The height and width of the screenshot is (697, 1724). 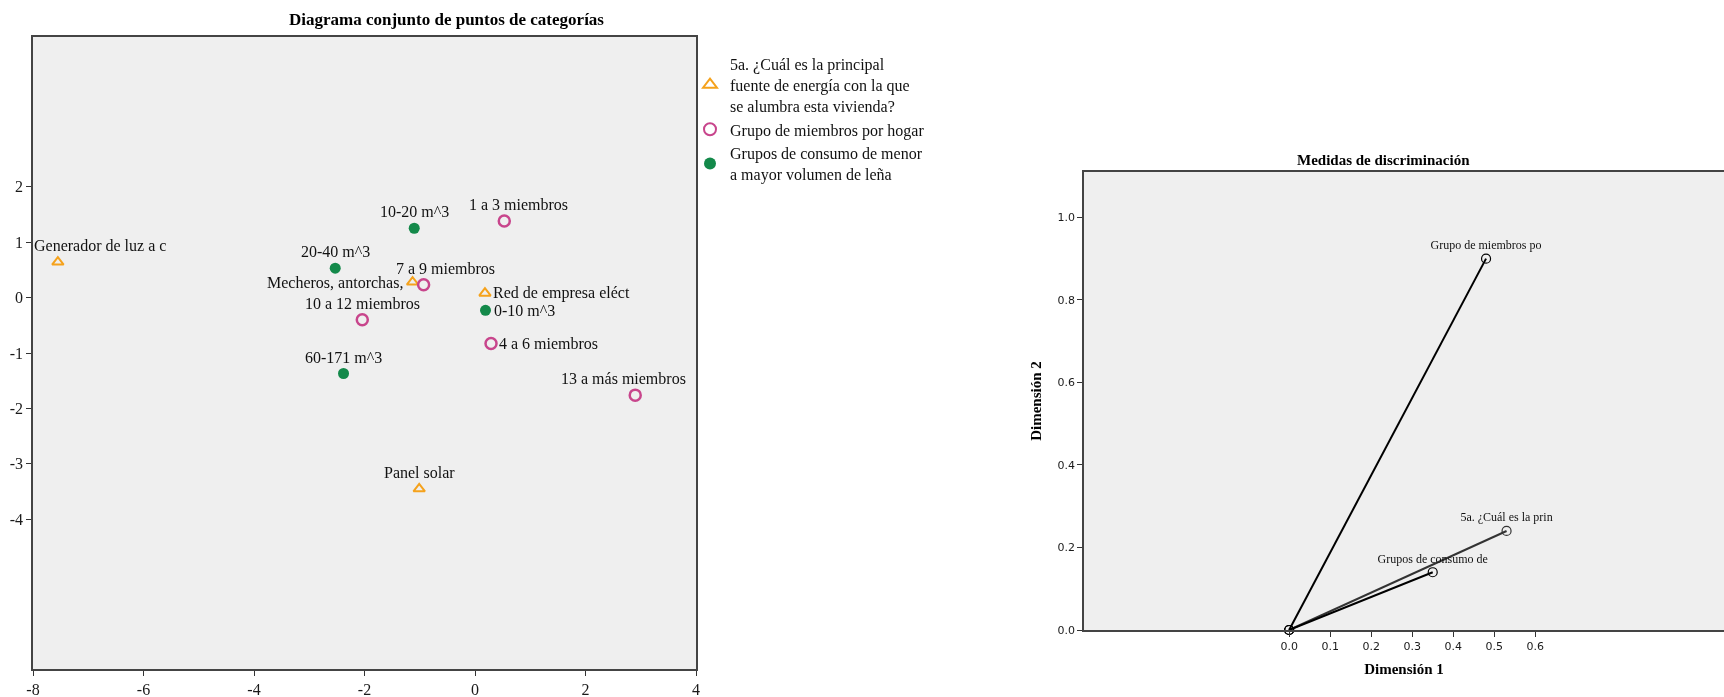 What do you see at coordinates (335, 282) in the screenshot?
I see `annotation: Mecheros, antorchas,` at bounding box center [335, 282].